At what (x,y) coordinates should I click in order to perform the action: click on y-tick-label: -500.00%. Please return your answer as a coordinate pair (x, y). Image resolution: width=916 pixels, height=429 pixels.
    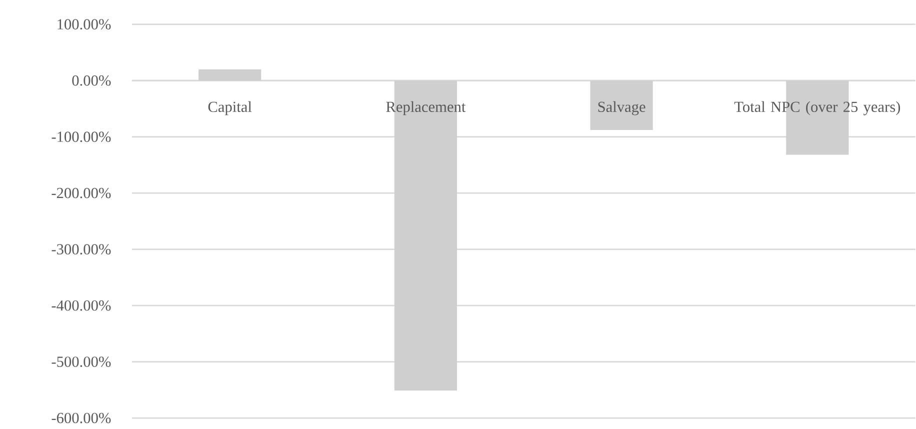
    Looking at the image, I should click on (81, 362).